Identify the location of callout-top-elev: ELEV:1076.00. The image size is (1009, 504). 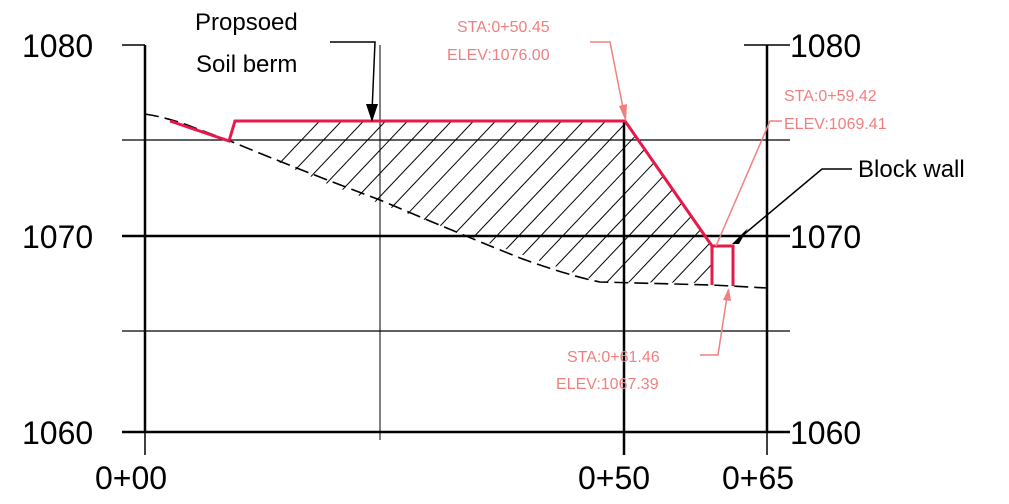
(498, 55).